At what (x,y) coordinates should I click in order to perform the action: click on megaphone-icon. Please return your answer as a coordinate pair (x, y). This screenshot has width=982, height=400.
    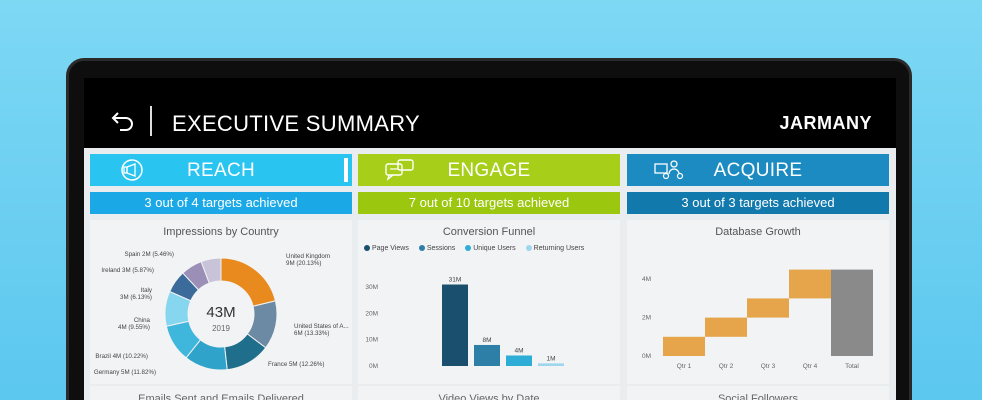
    Looking at the image, I should click on (132, 170).